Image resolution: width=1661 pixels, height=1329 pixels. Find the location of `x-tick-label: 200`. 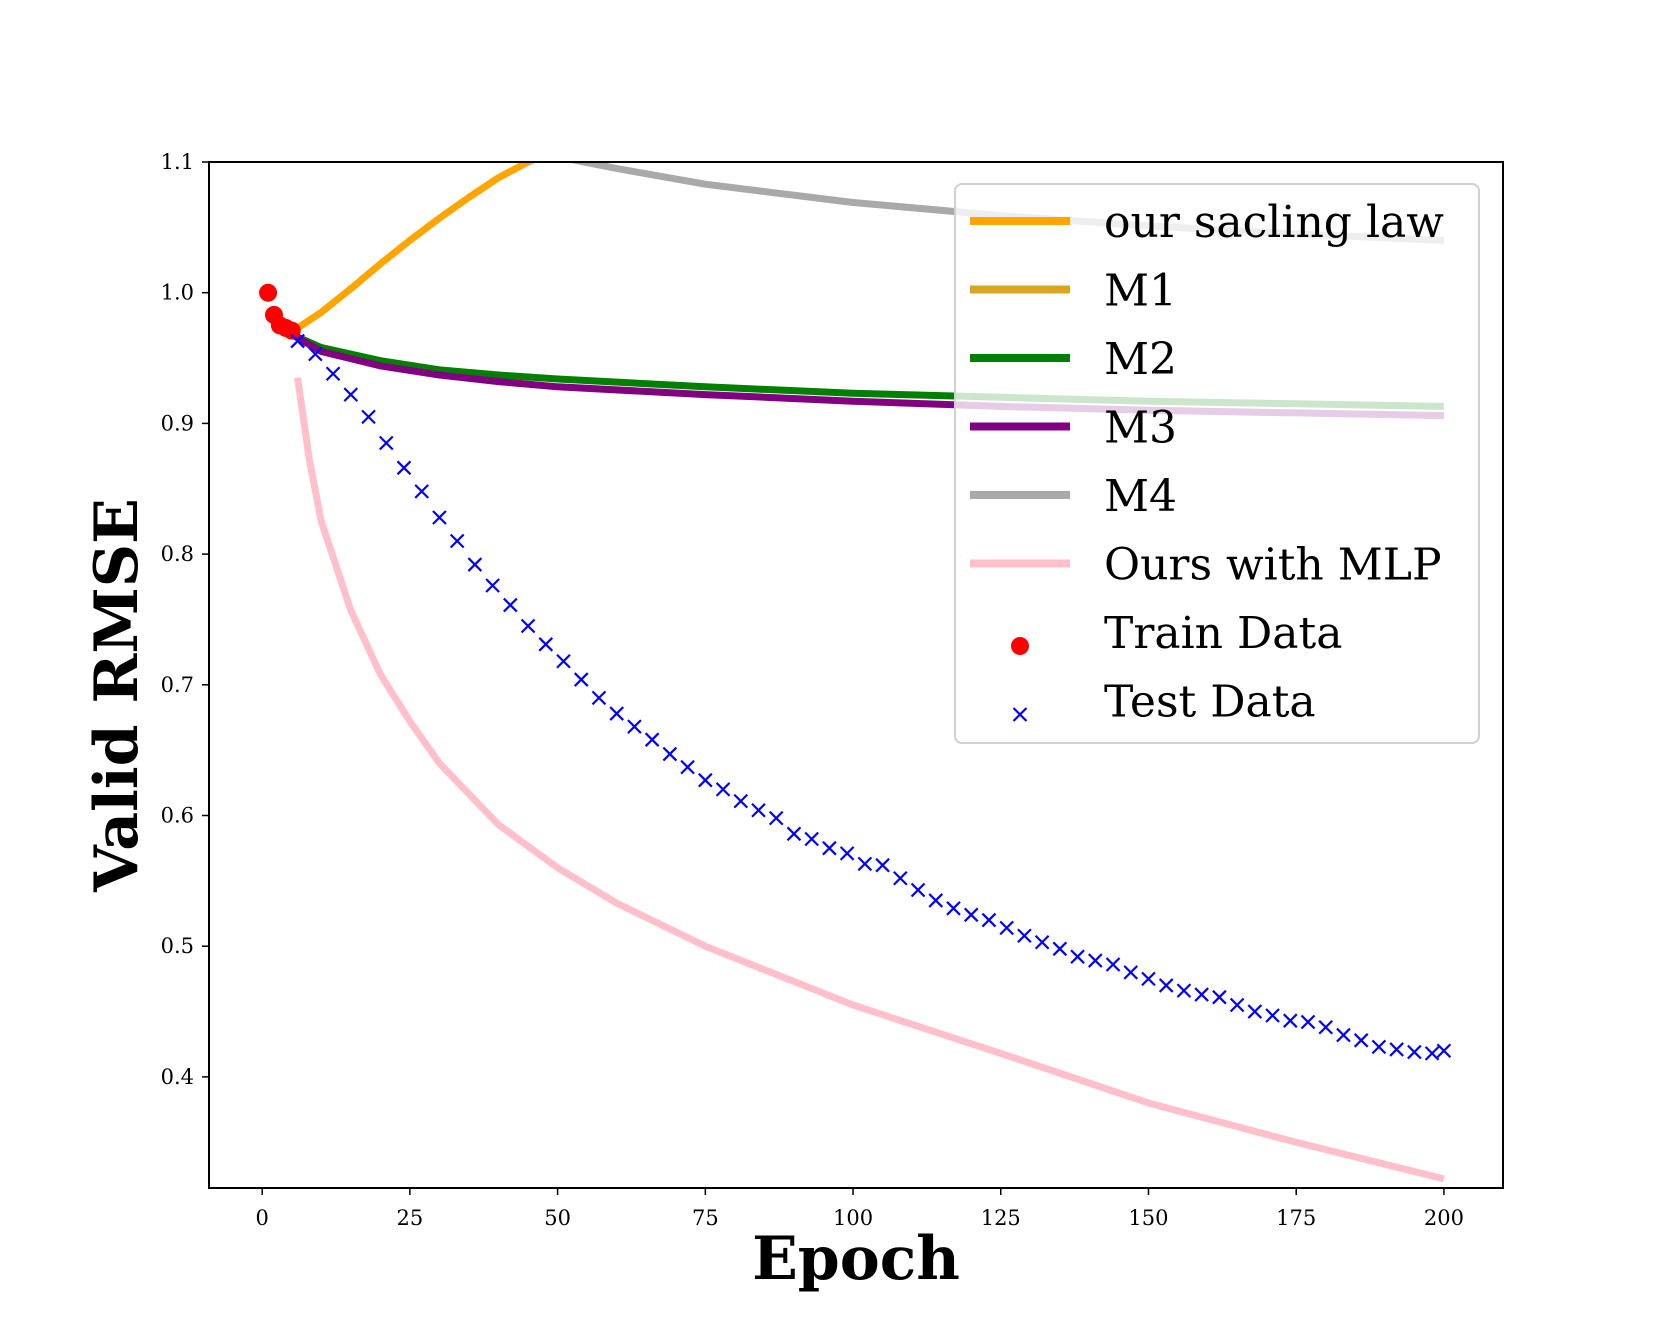

x-tick-label: 200 is located at coordinates (1444, 1218).